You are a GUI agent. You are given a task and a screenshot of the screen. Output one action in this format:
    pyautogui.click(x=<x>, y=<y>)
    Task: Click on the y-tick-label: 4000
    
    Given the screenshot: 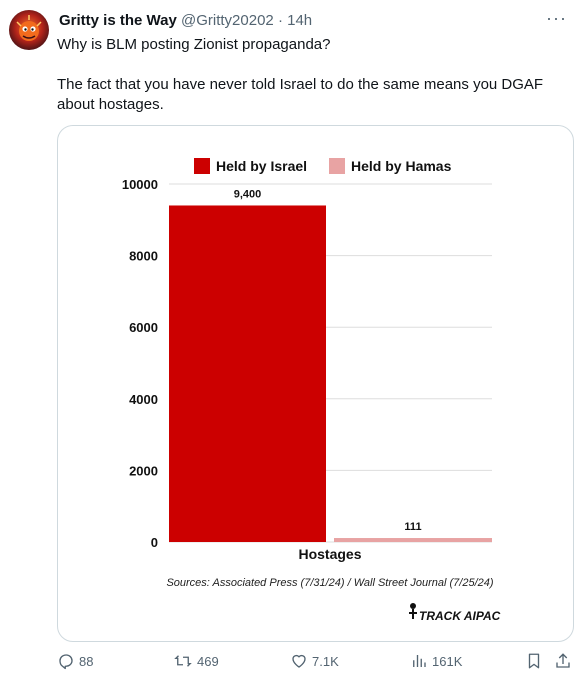 What is the action you would take?
    pyautogui.click(x=143, y=399)
    